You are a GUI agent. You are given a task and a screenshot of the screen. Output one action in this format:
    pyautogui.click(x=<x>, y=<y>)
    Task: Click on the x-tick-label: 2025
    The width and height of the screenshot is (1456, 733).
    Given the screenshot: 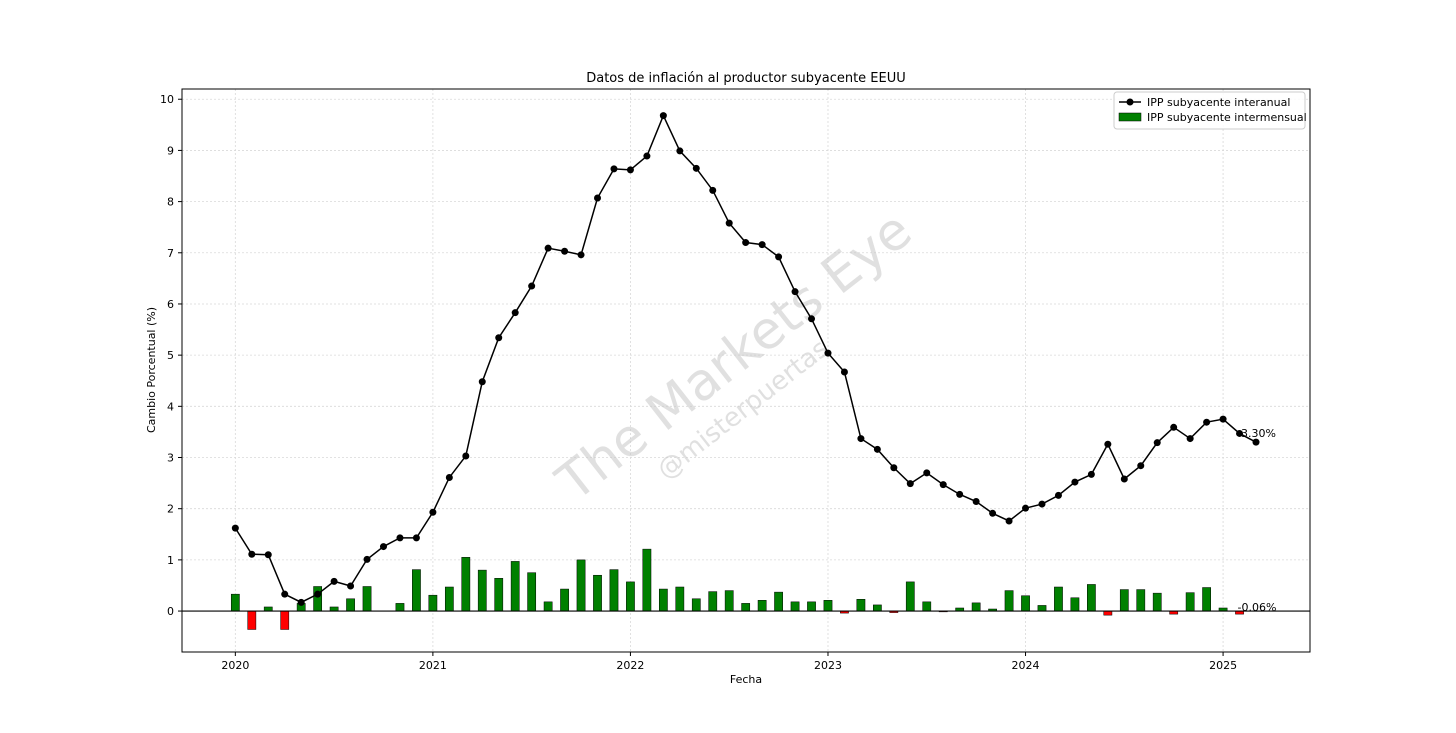 What is the action you would take?
    pyautogui.click(x=1223, y=665)
    